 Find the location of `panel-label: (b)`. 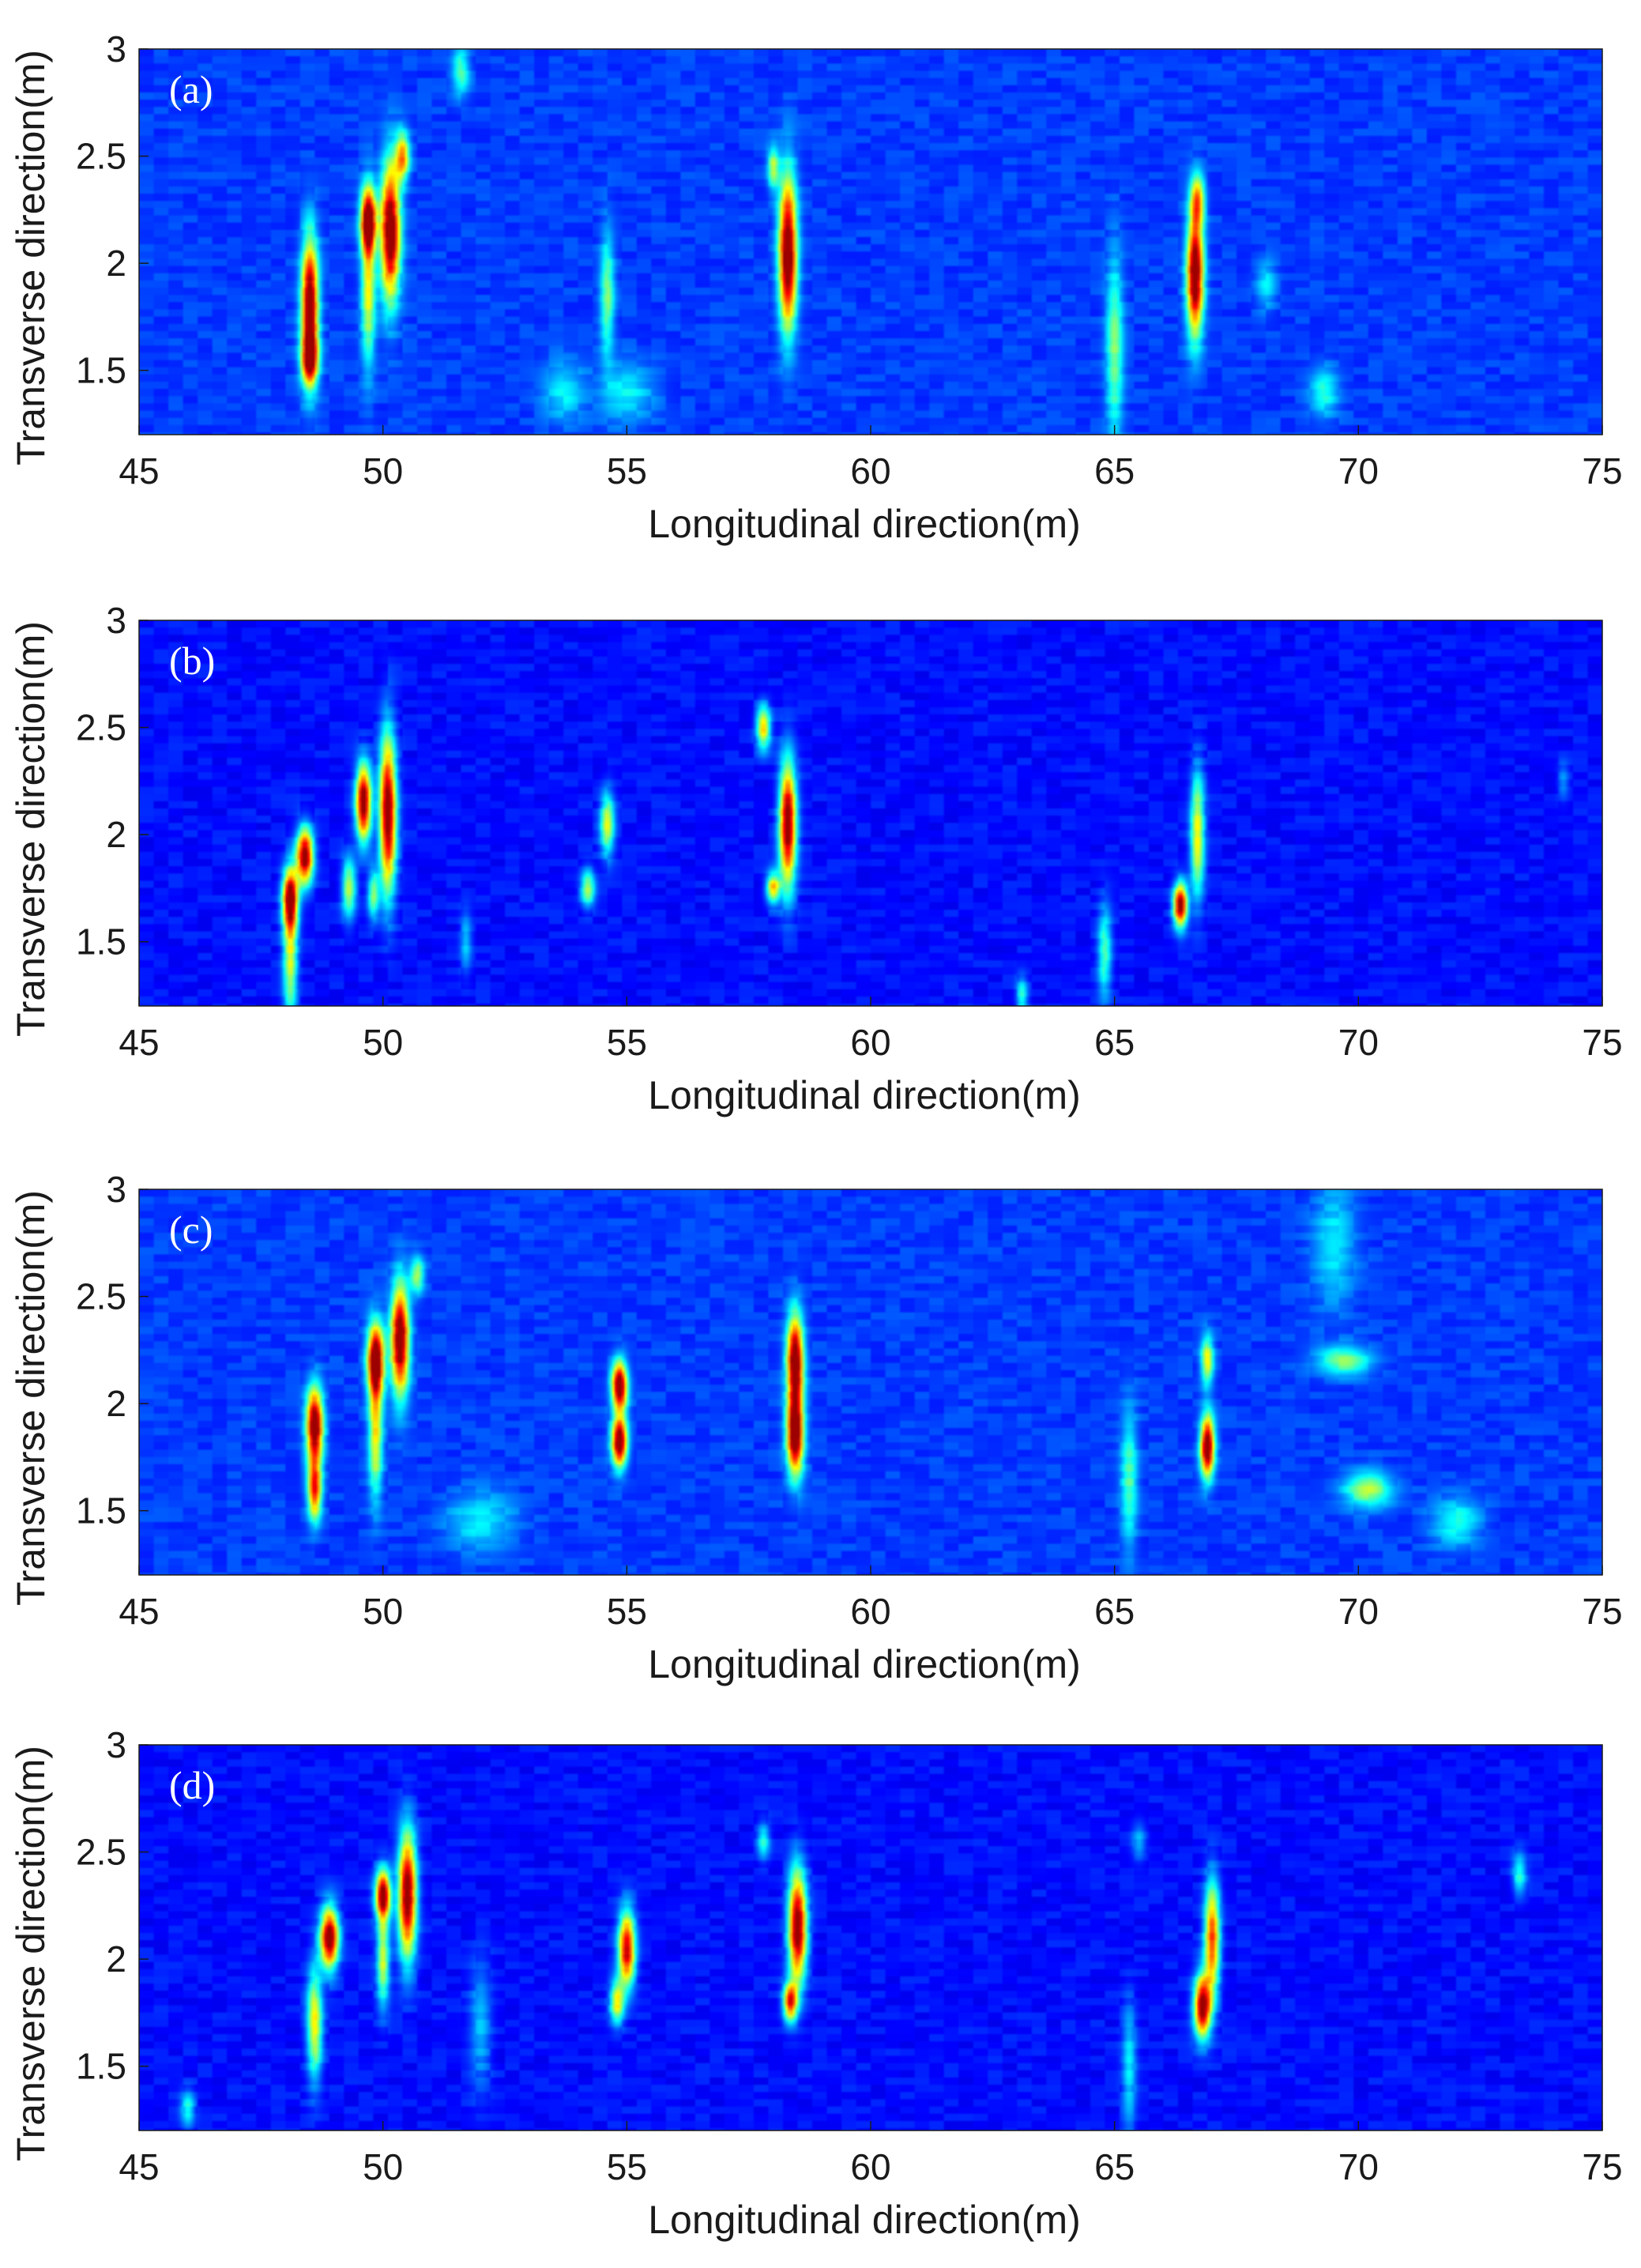

panel-label: (b) is located at coordinates (192, 661).